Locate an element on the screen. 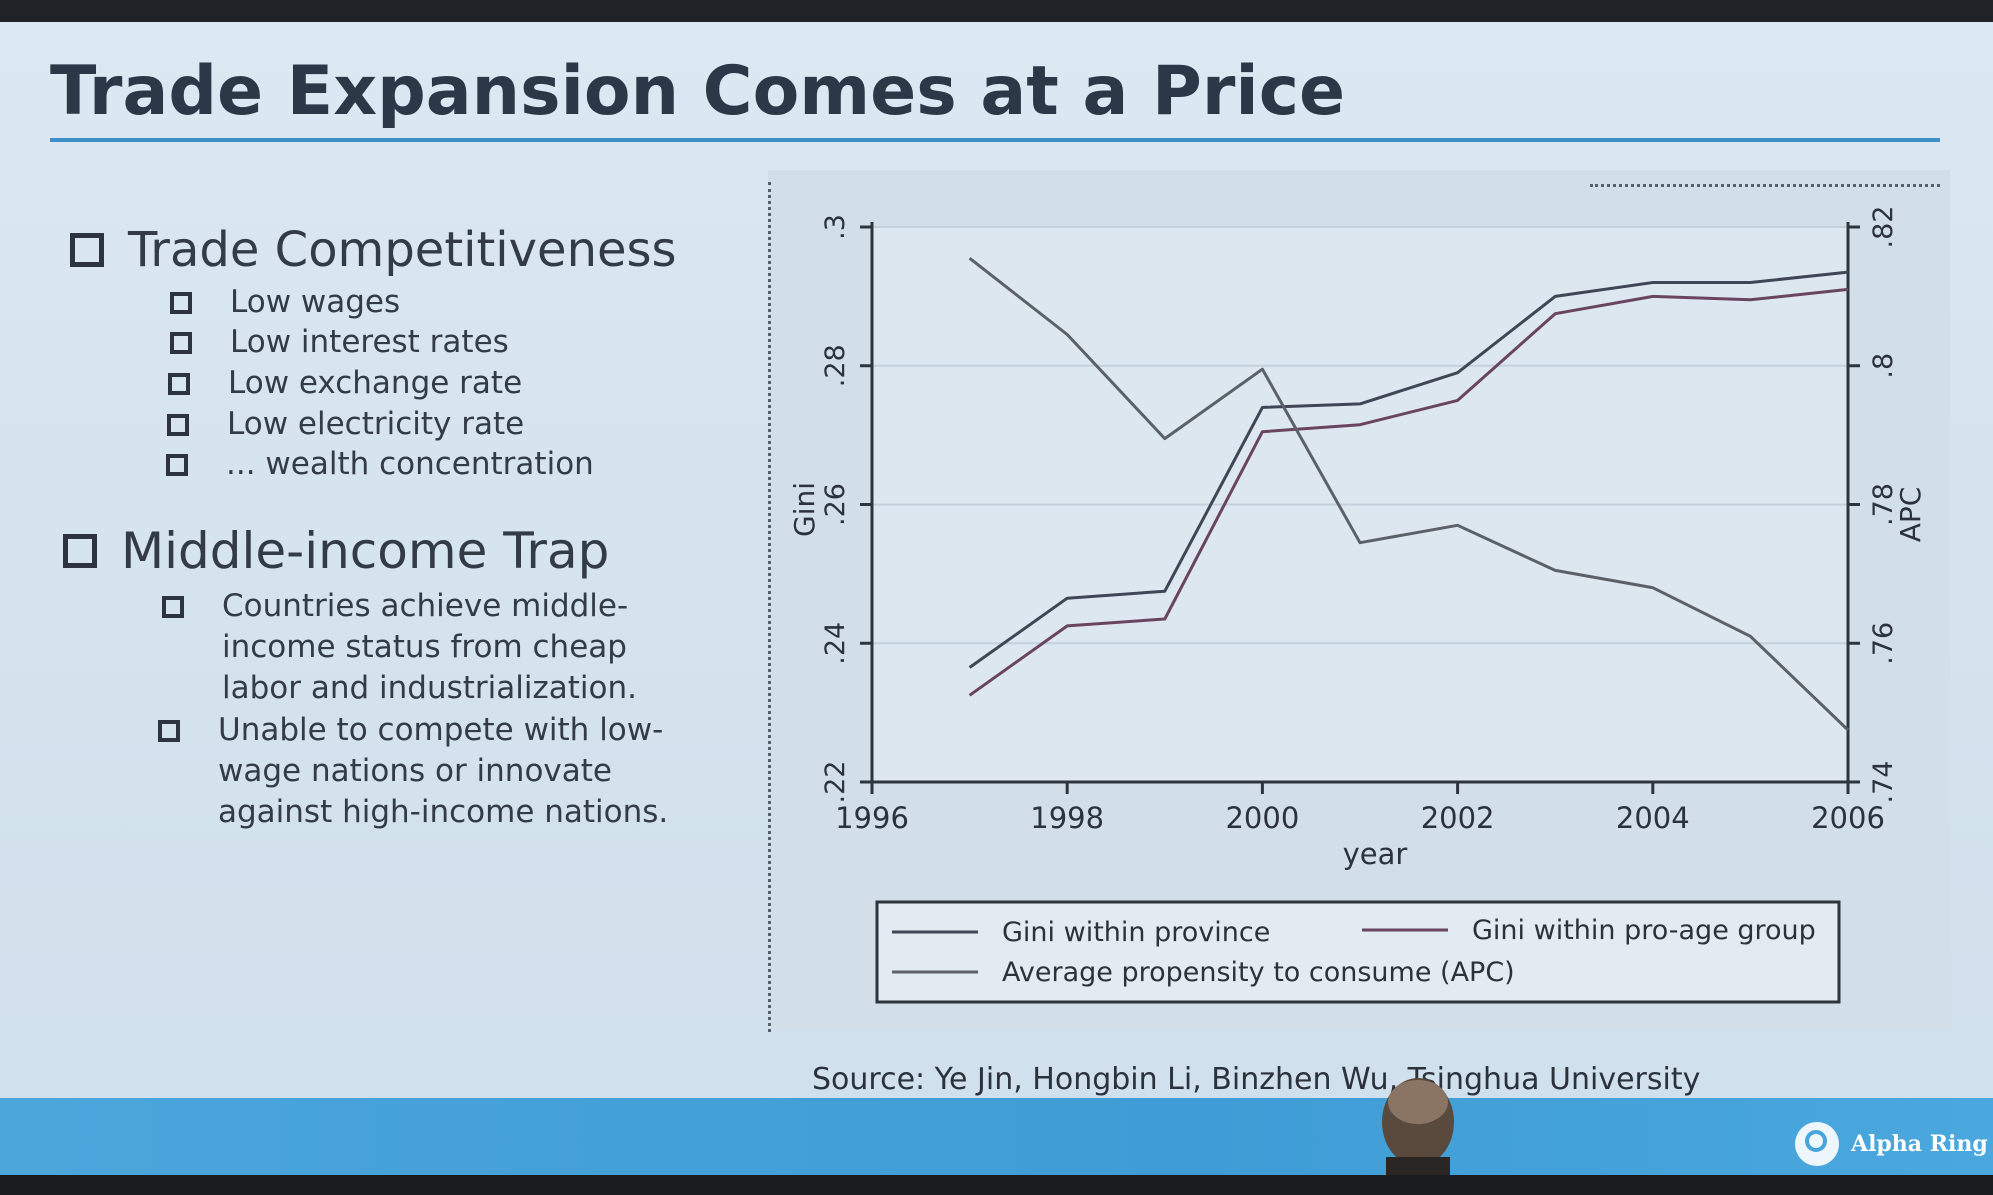  list-item-text-line: Countries achieve middle- is located at coordinates (425, 606).